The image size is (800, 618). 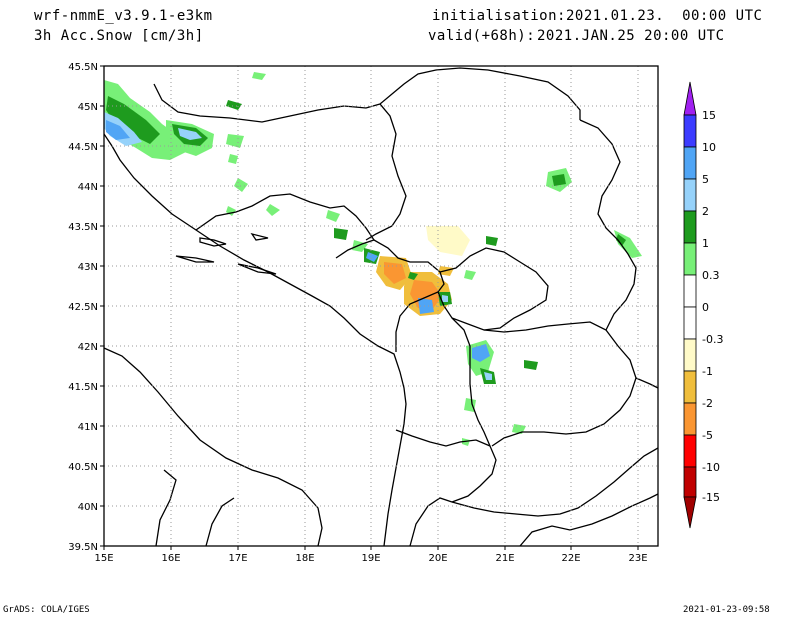 I want to click on border-greece, so click(x=526, y=487).